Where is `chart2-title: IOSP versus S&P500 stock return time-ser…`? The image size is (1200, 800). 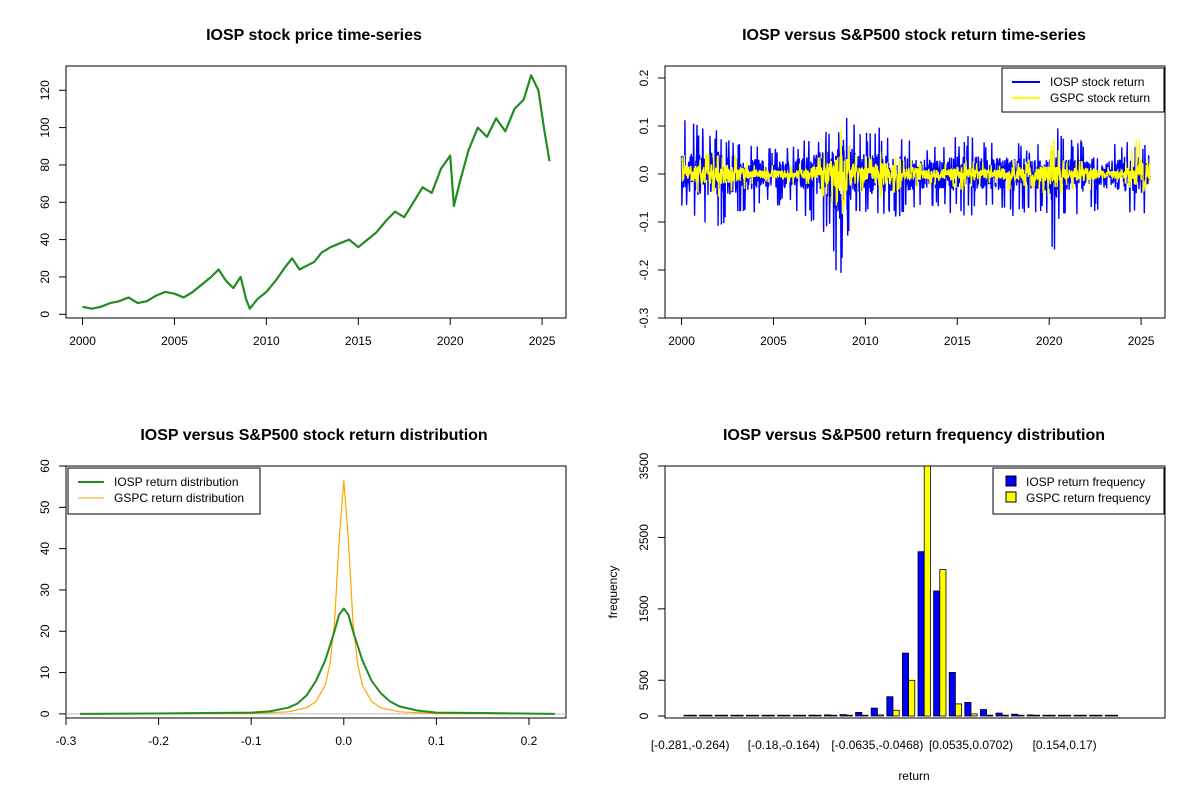
chart2-title: IOSP versus S&P500 stock return time-ser… is located at coordinates (914, 35).